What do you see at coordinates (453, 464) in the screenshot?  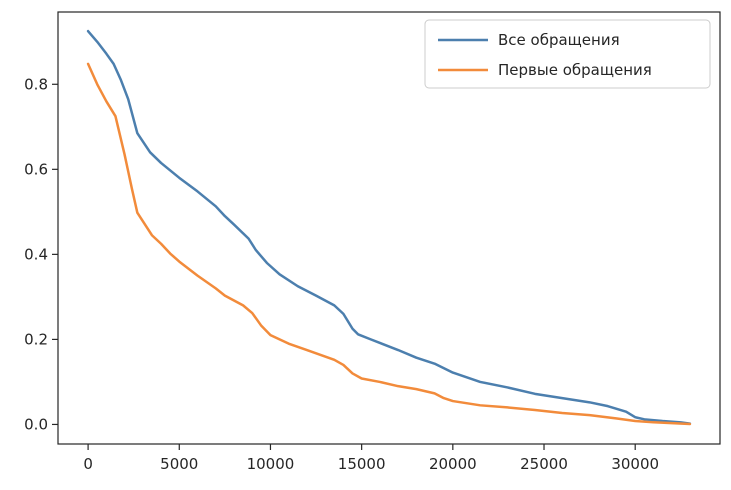 I see `x-tick-label: 20000` at bounding box center [453, 464].